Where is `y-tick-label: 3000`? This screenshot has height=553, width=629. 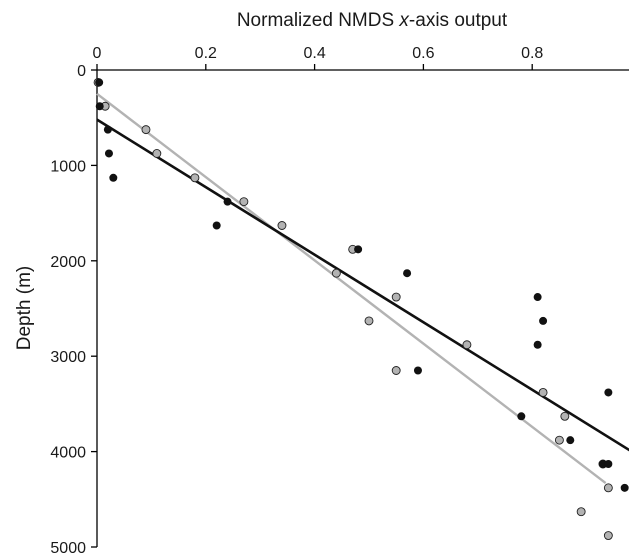 y-tick-label: 3000 is located at coordinates (68, 357).